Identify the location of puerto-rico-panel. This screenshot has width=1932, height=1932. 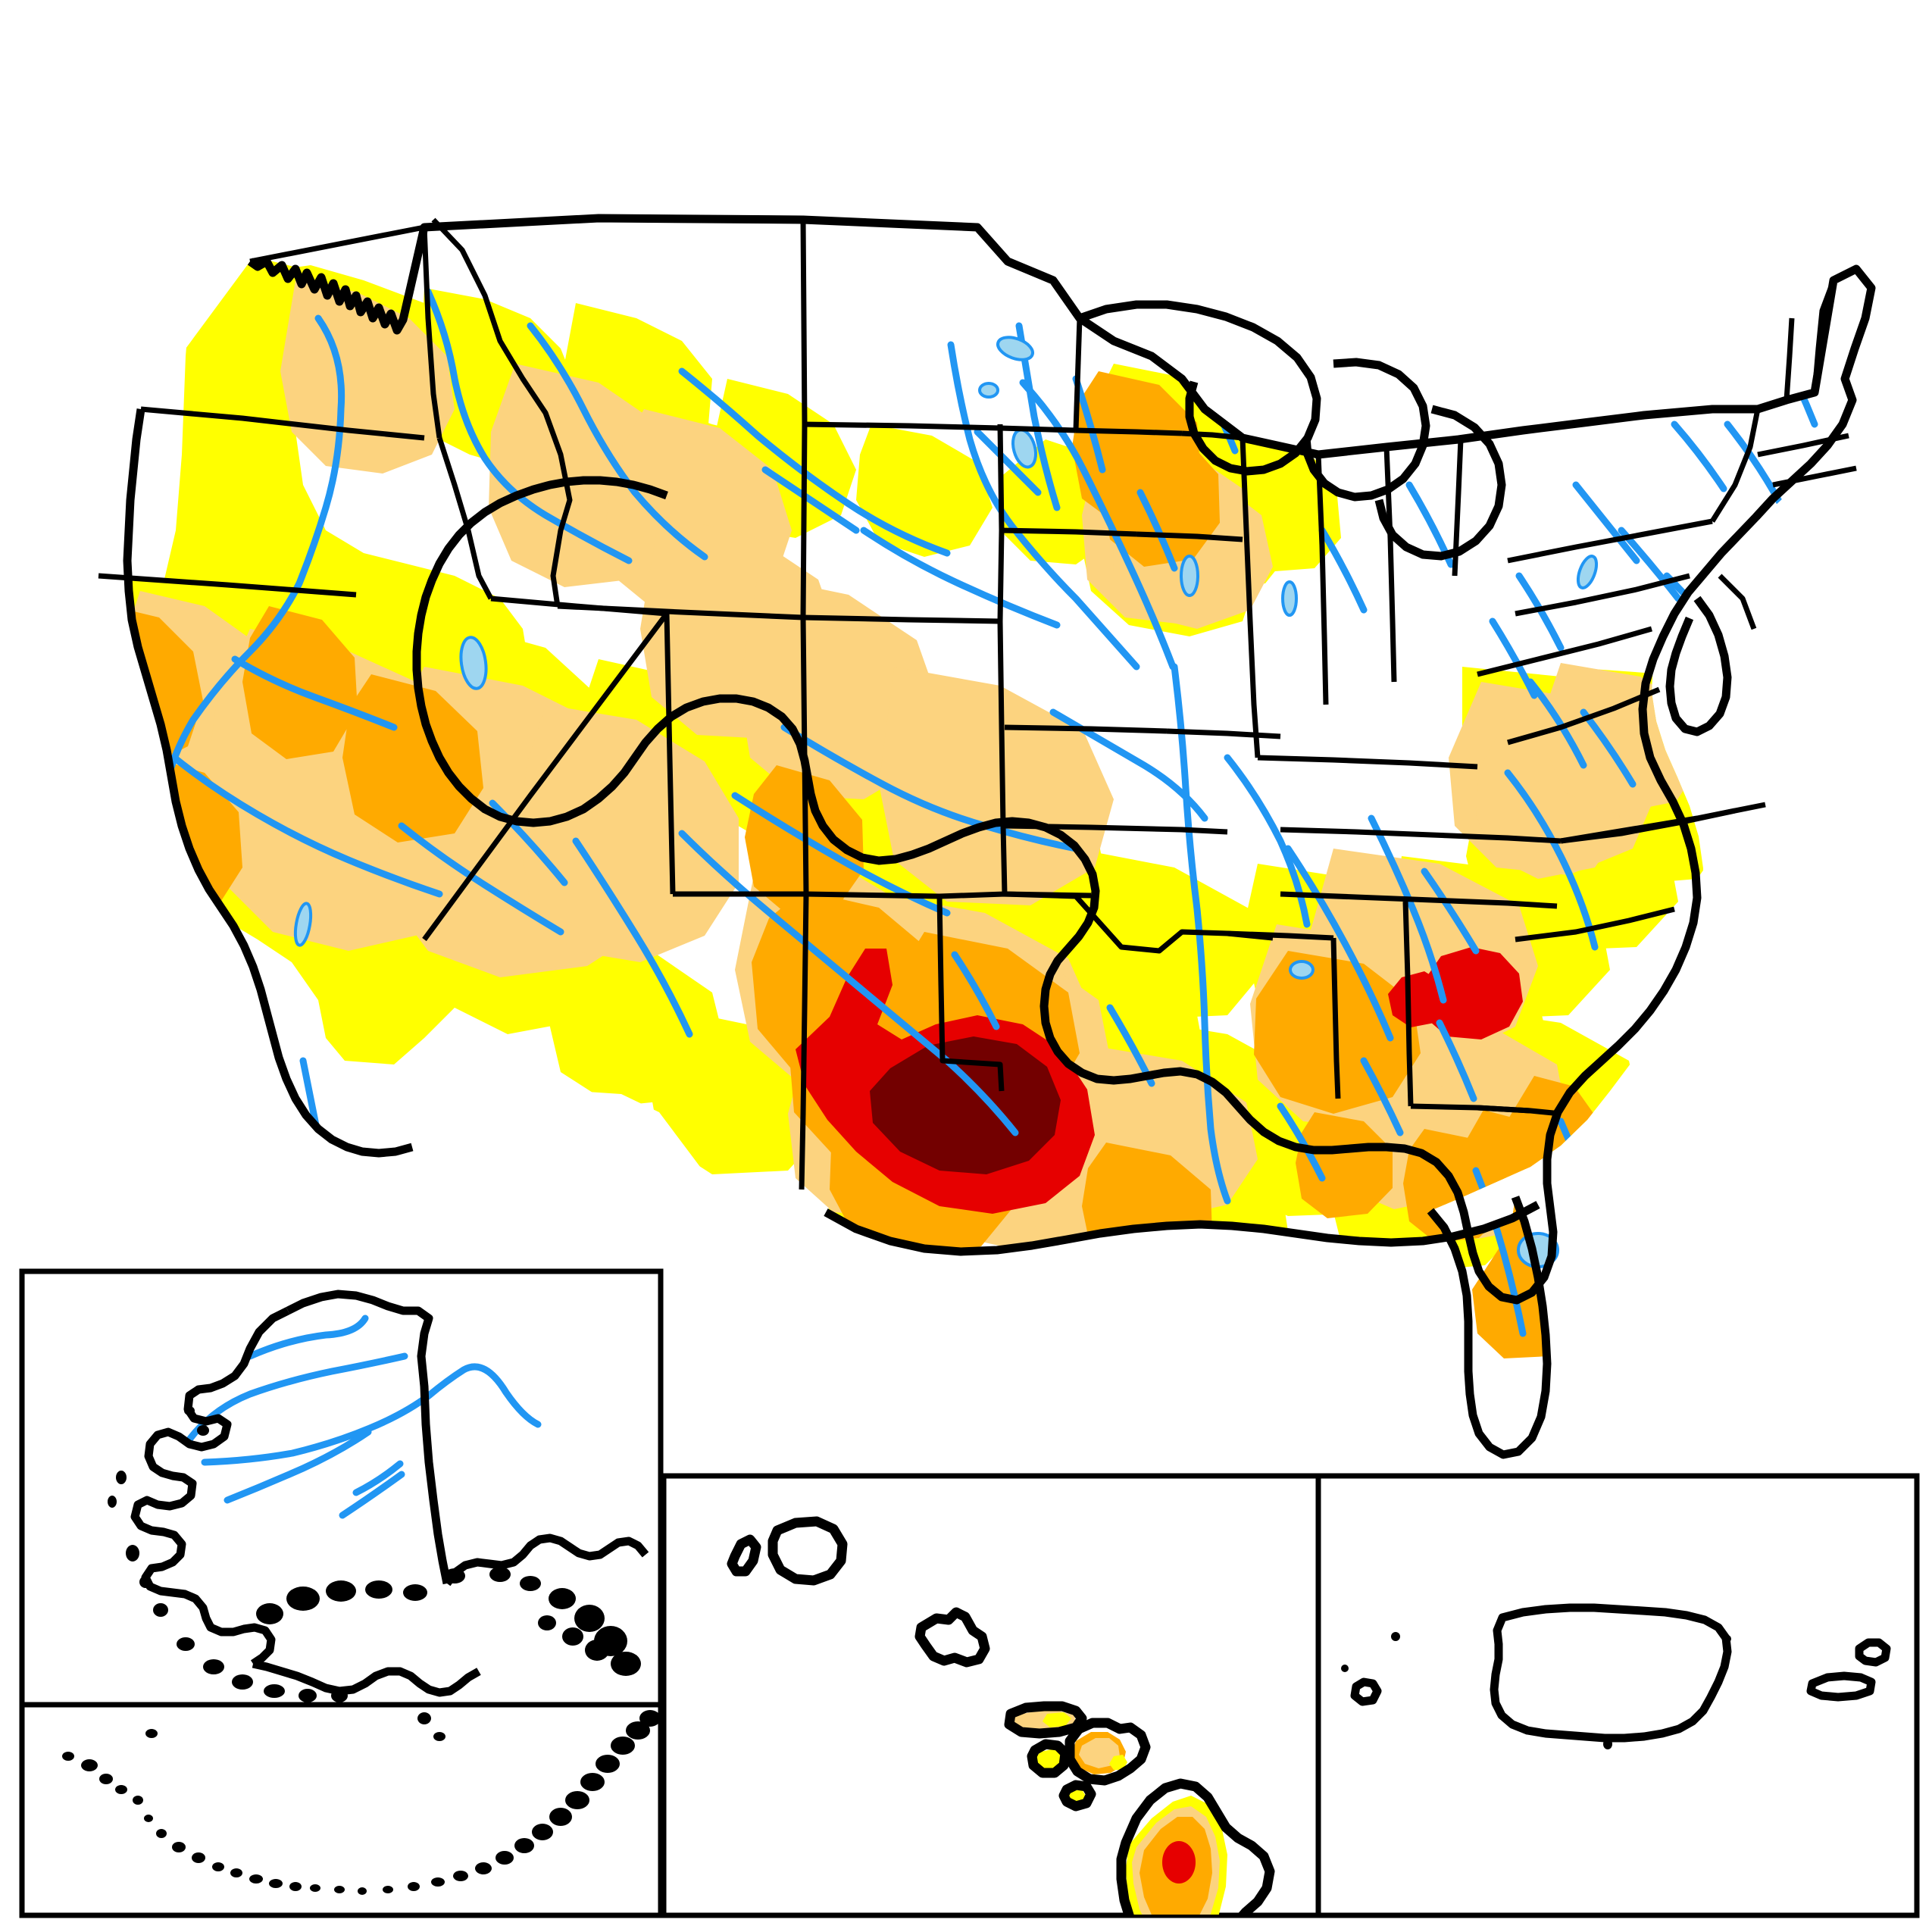
(1617, 1695).